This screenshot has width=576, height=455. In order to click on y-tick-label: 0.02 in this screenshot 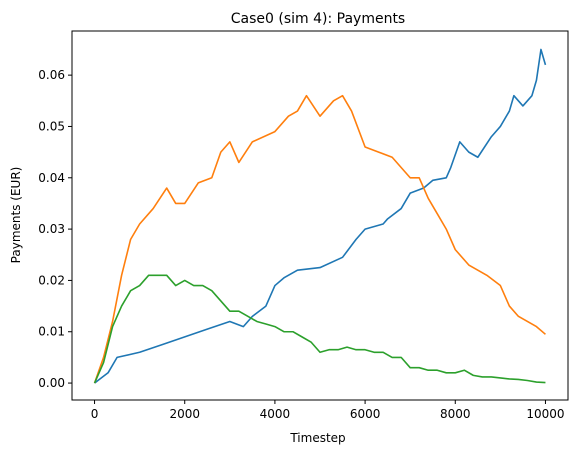, I will do `click(51, 280)`.